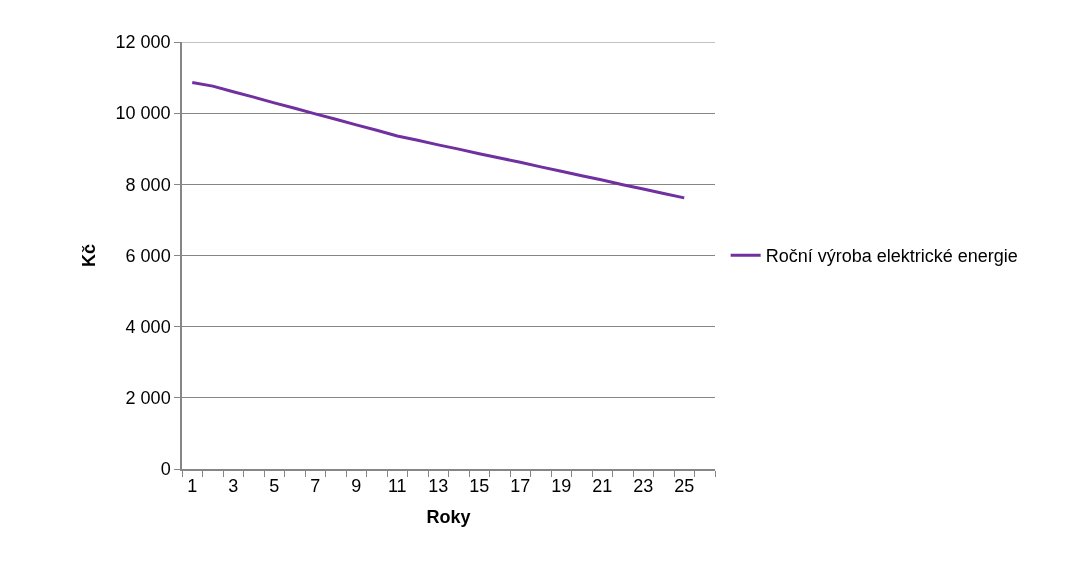 This screenshot has width=1082, height=586. Describe the element at coordinates (233, 486) in the screenshot. I see `x-tick-label: 3` at that location.